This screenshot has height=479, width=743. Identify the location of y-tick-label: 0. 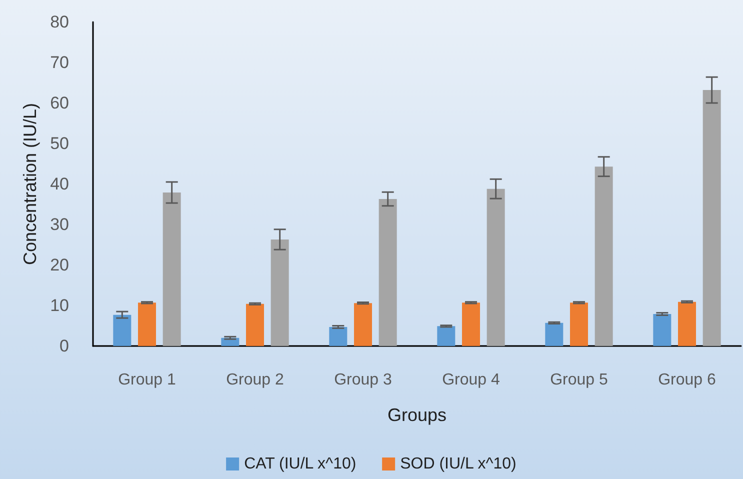
(64, 346).